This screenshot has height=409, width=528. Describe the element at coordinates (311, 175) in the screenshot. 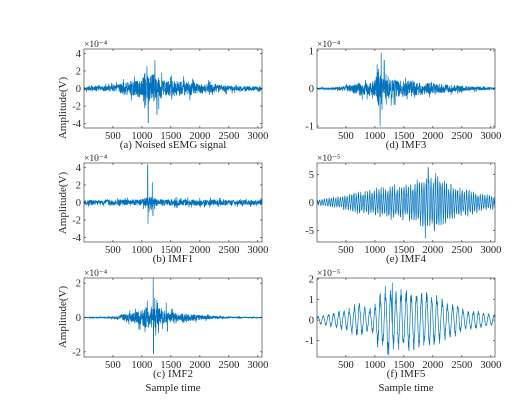

I see `y-tick-label: 5` at that location.